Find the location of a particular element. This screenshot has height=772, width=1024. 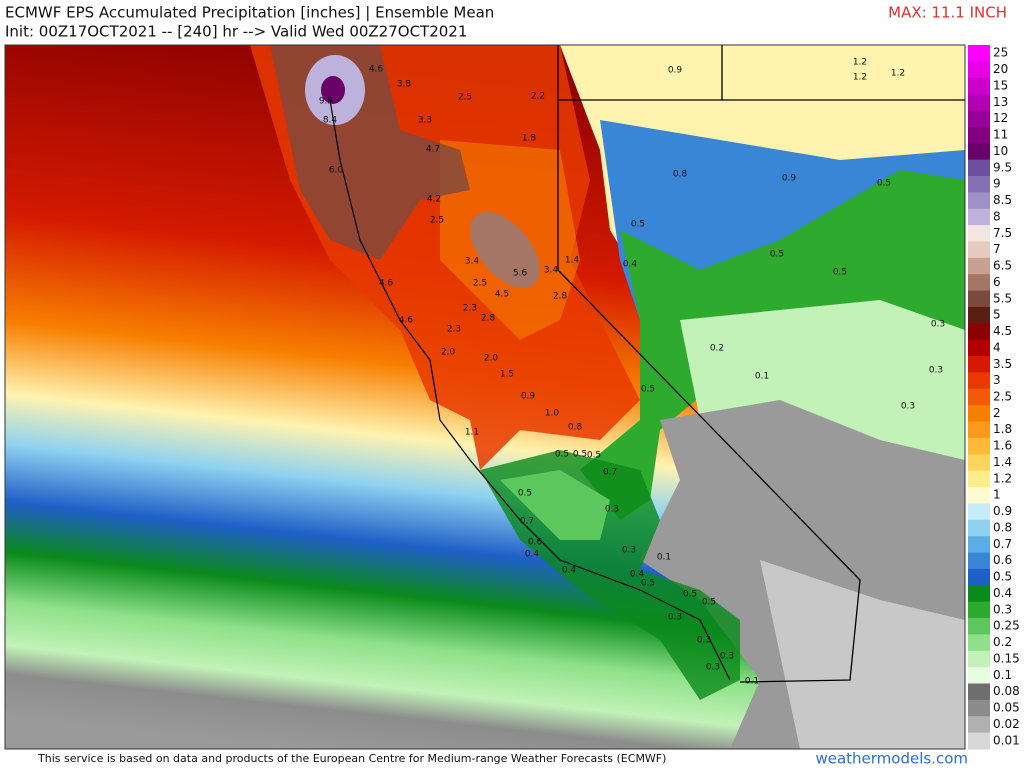

colorbar-label: 0.25 is located at coordinates (1006, 626).